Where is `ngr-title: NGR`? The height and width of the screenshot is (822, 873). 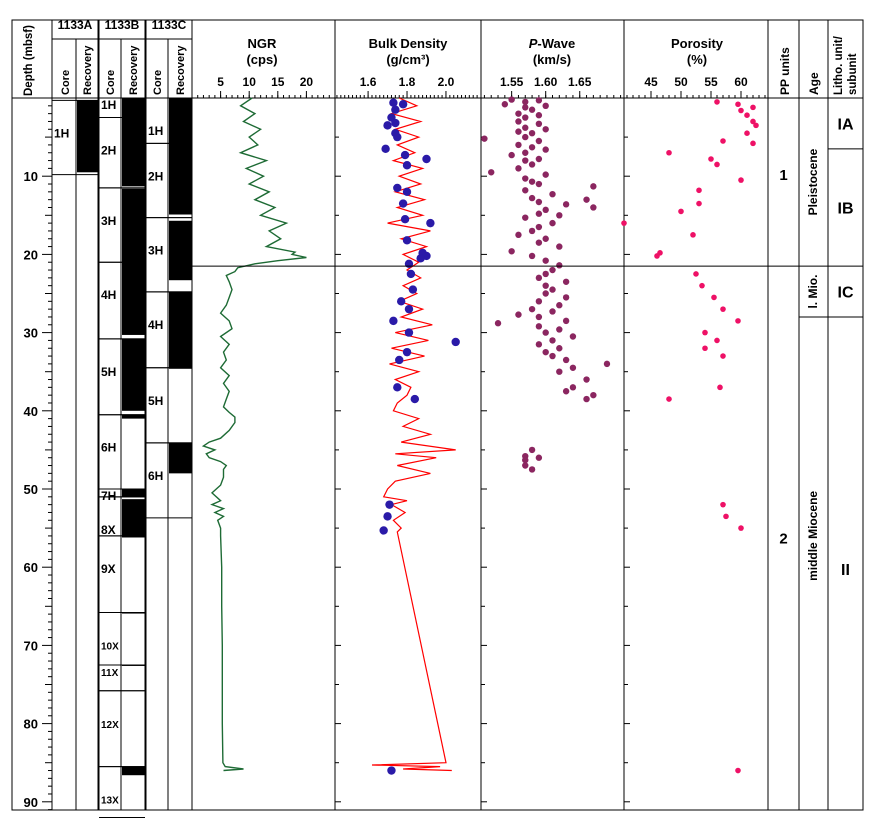
ngr-title: NGR is located at coordinates (263, 43).